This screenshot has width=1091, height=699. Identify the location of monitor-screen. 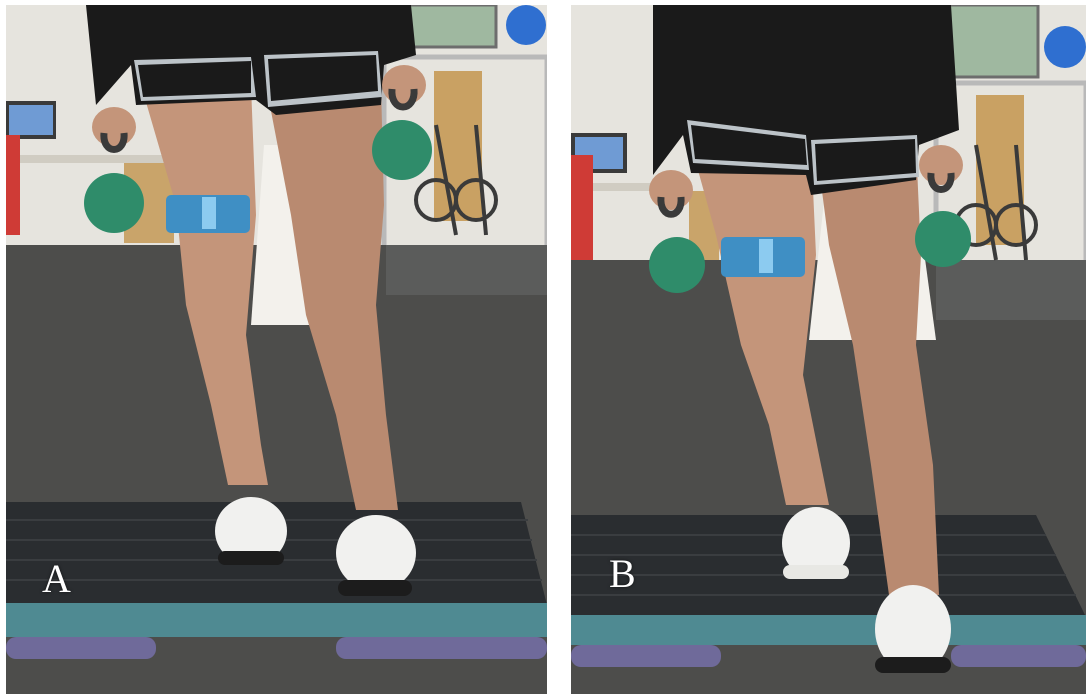
(31, 120).